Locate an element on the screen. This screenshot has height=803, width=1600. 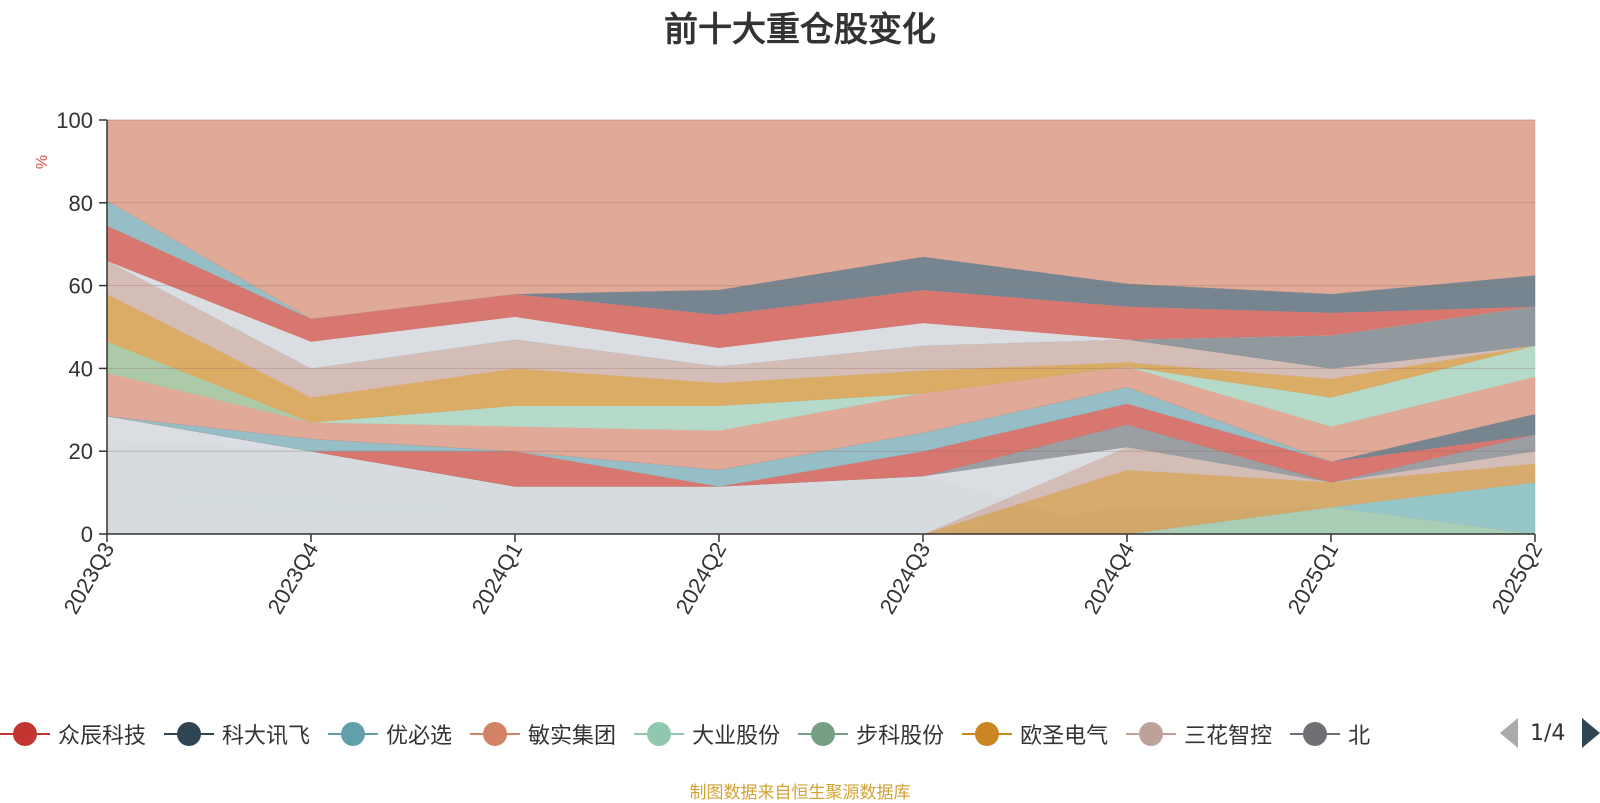
legend-label: 大业股份 is located at coordinates (736, 736).